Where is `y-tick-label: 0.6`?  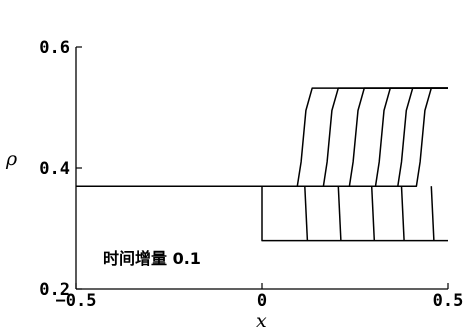 y-tick-label: 0.6 is located at coordinates (54, 48).